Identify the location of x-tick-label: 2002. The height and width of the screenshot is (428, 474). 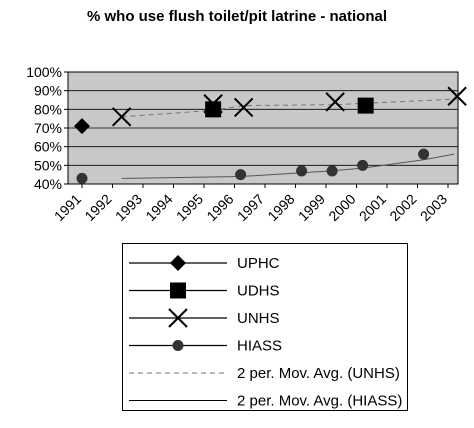
(402, 207).